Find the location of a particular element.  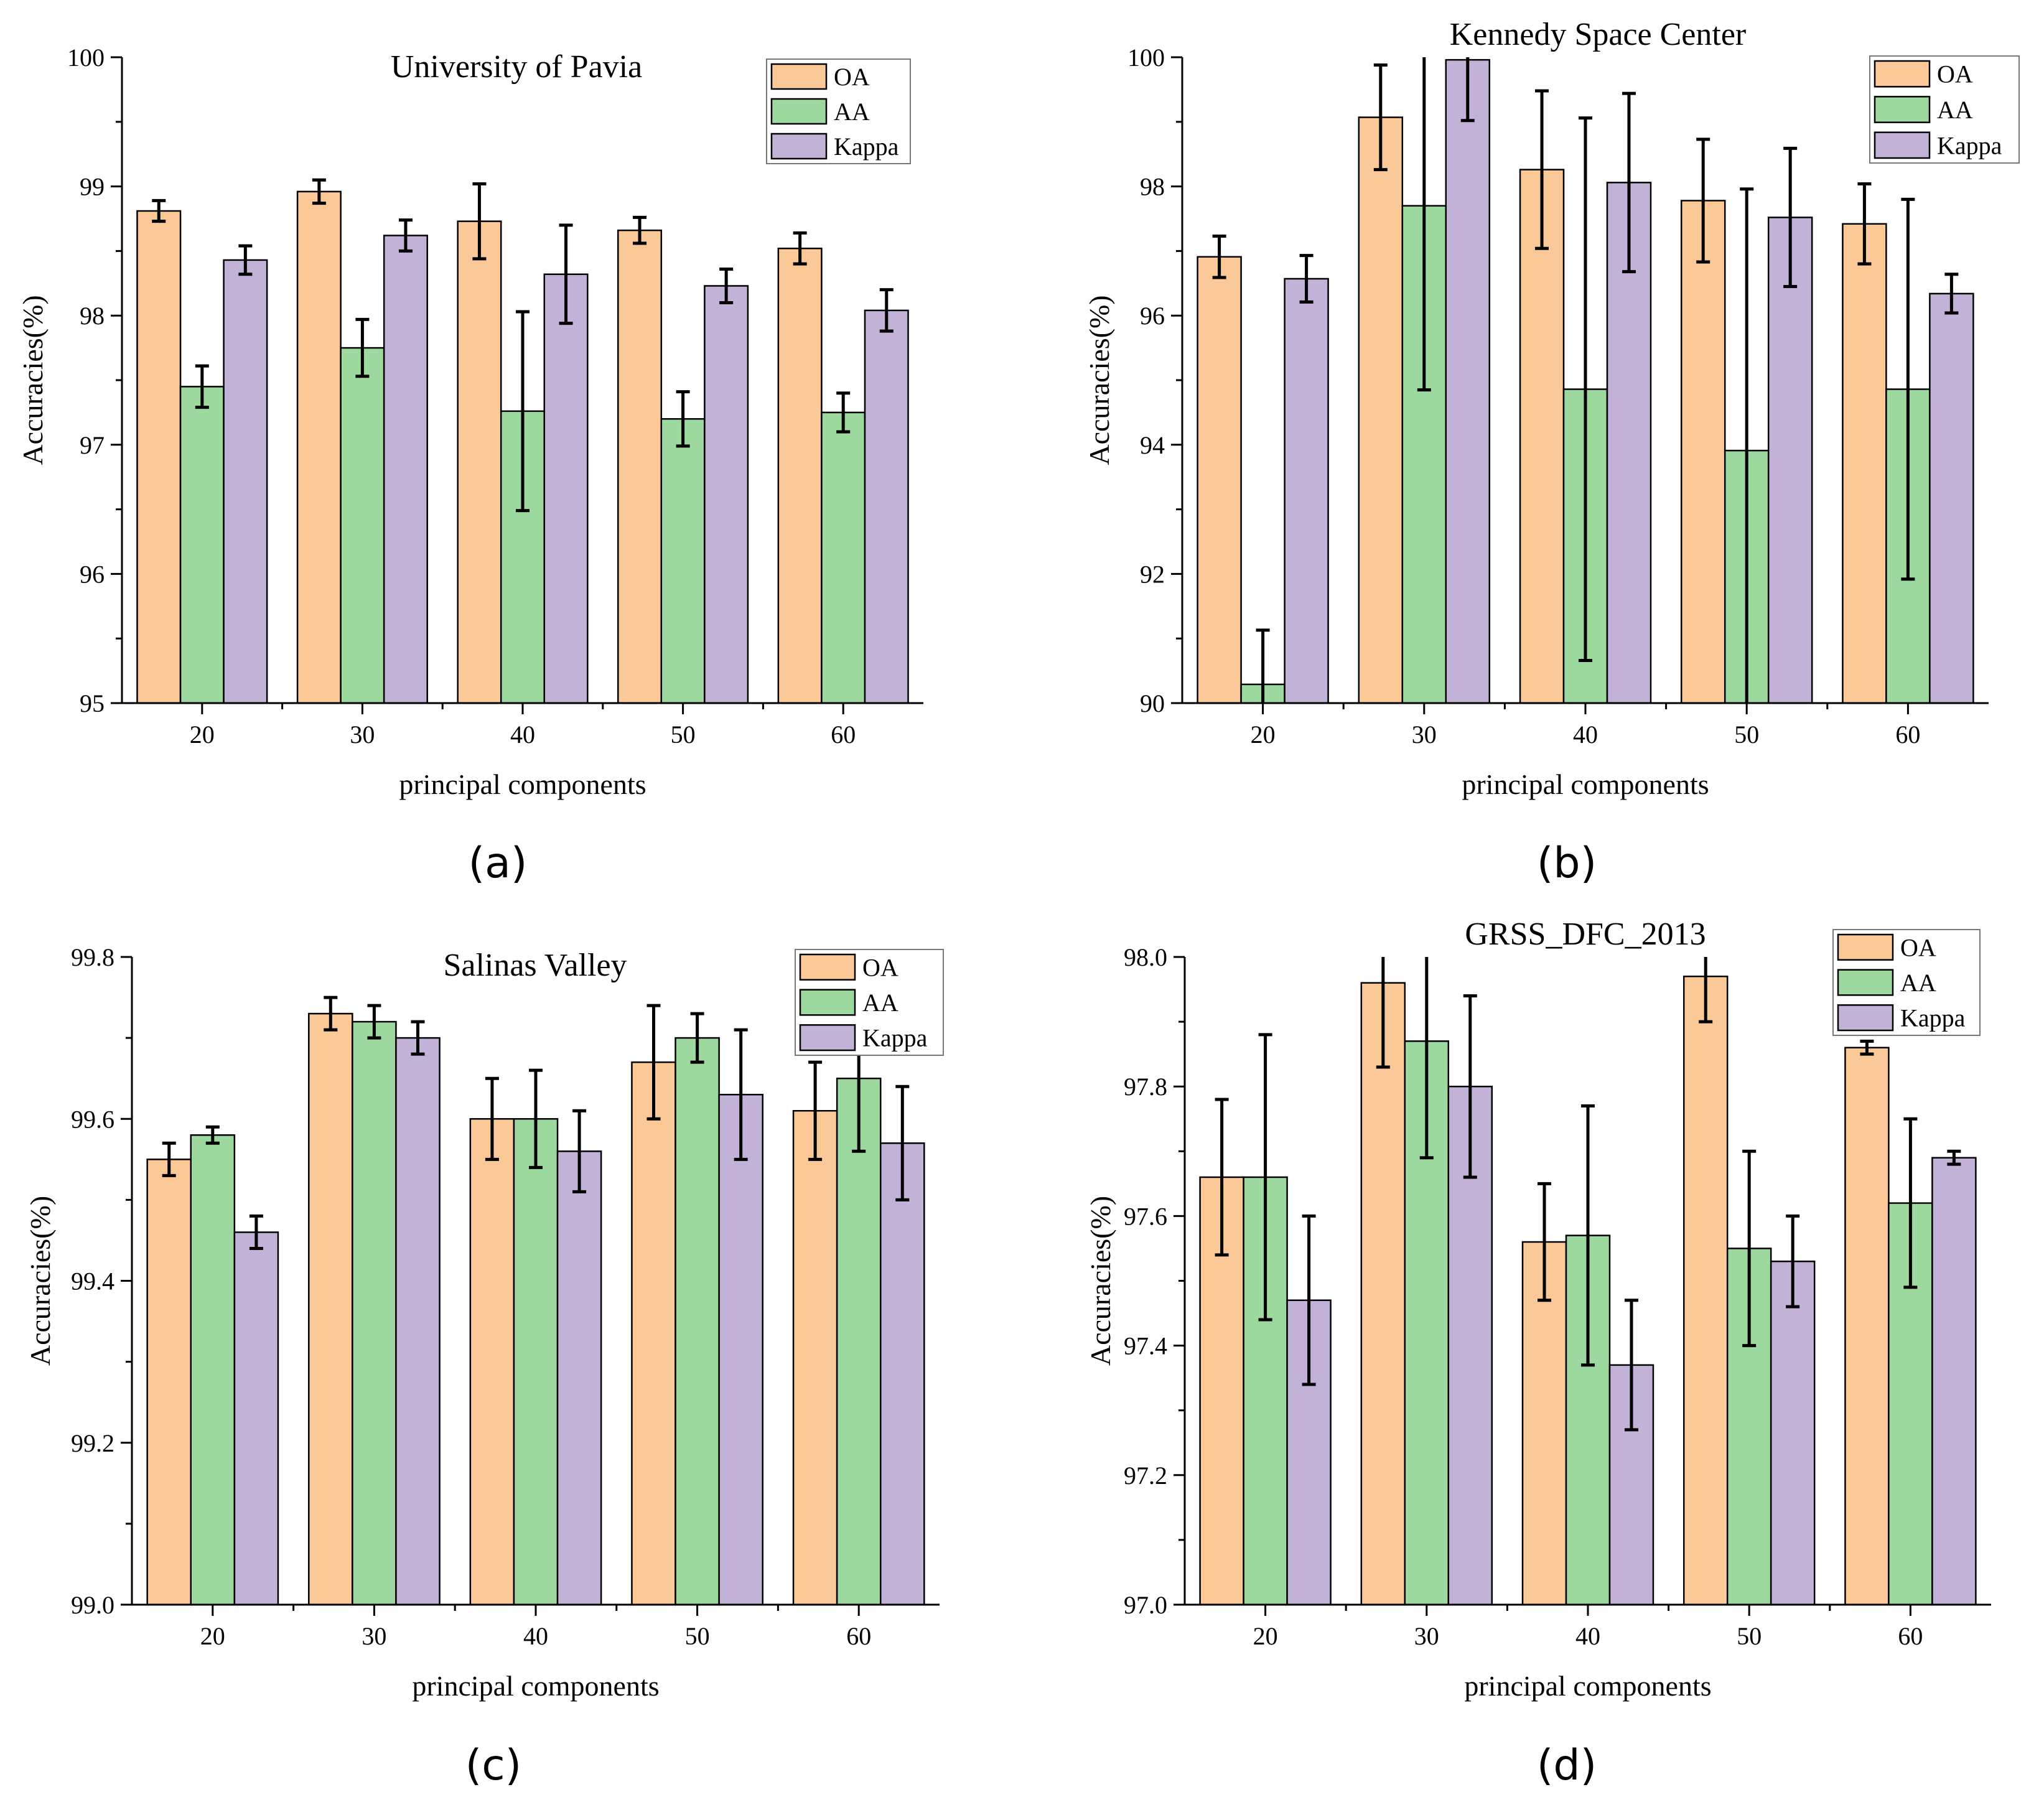

panel-caption: (d) is located at coordinates (1567, 1765).